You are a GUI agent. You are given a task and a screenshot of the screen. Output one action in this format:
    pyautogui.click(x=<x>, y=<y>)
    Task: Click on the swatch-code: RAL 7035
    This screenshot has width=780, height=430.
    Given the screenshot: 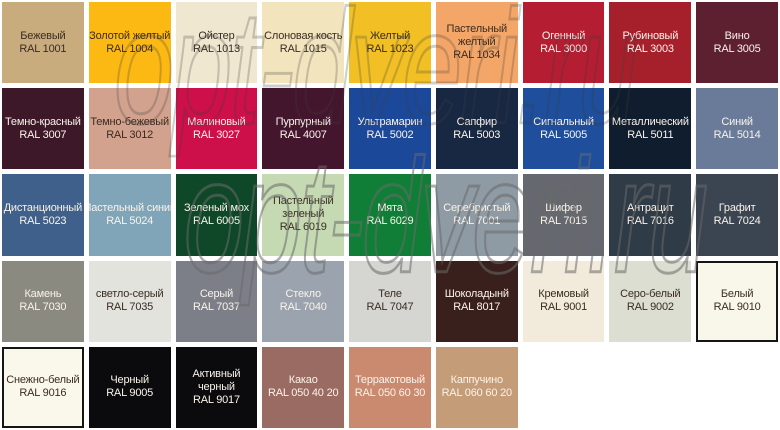 What is the action you would take?
    pyautogui.click(x=130, y=307)
    